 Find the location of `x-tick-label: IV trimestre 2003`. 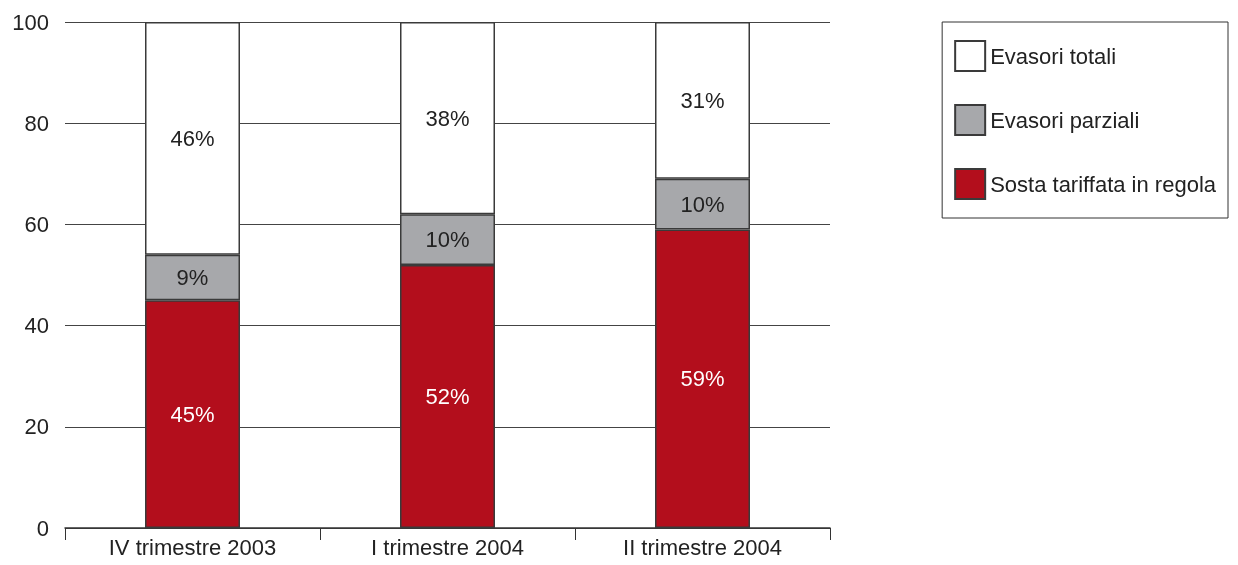

x-tick-label: IV trimestre 2003 is located at coordinates (192, 547).